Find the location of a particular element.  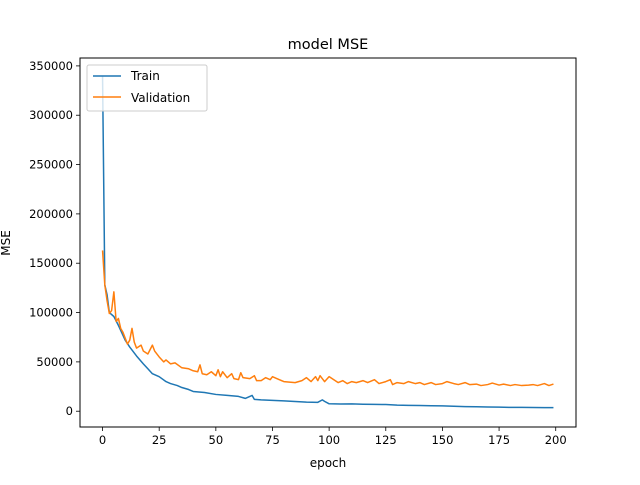

x-tick-label: 0 is located at coordinates (102, 440).